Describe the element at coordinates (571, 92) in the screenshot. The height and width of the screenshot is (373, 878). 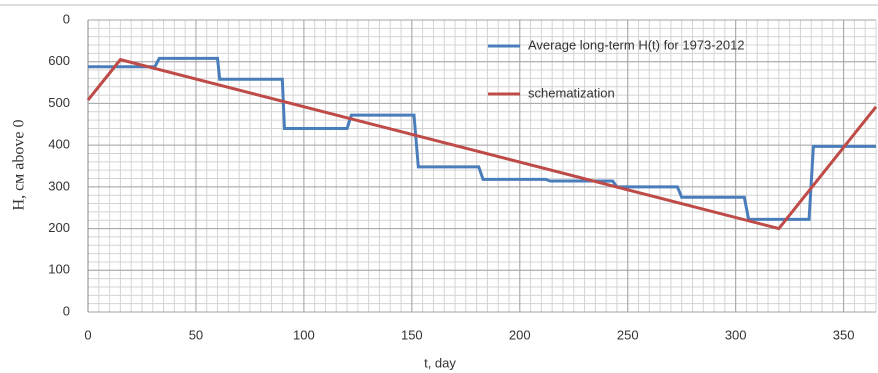
I see `legend-label: schematization` at that location.